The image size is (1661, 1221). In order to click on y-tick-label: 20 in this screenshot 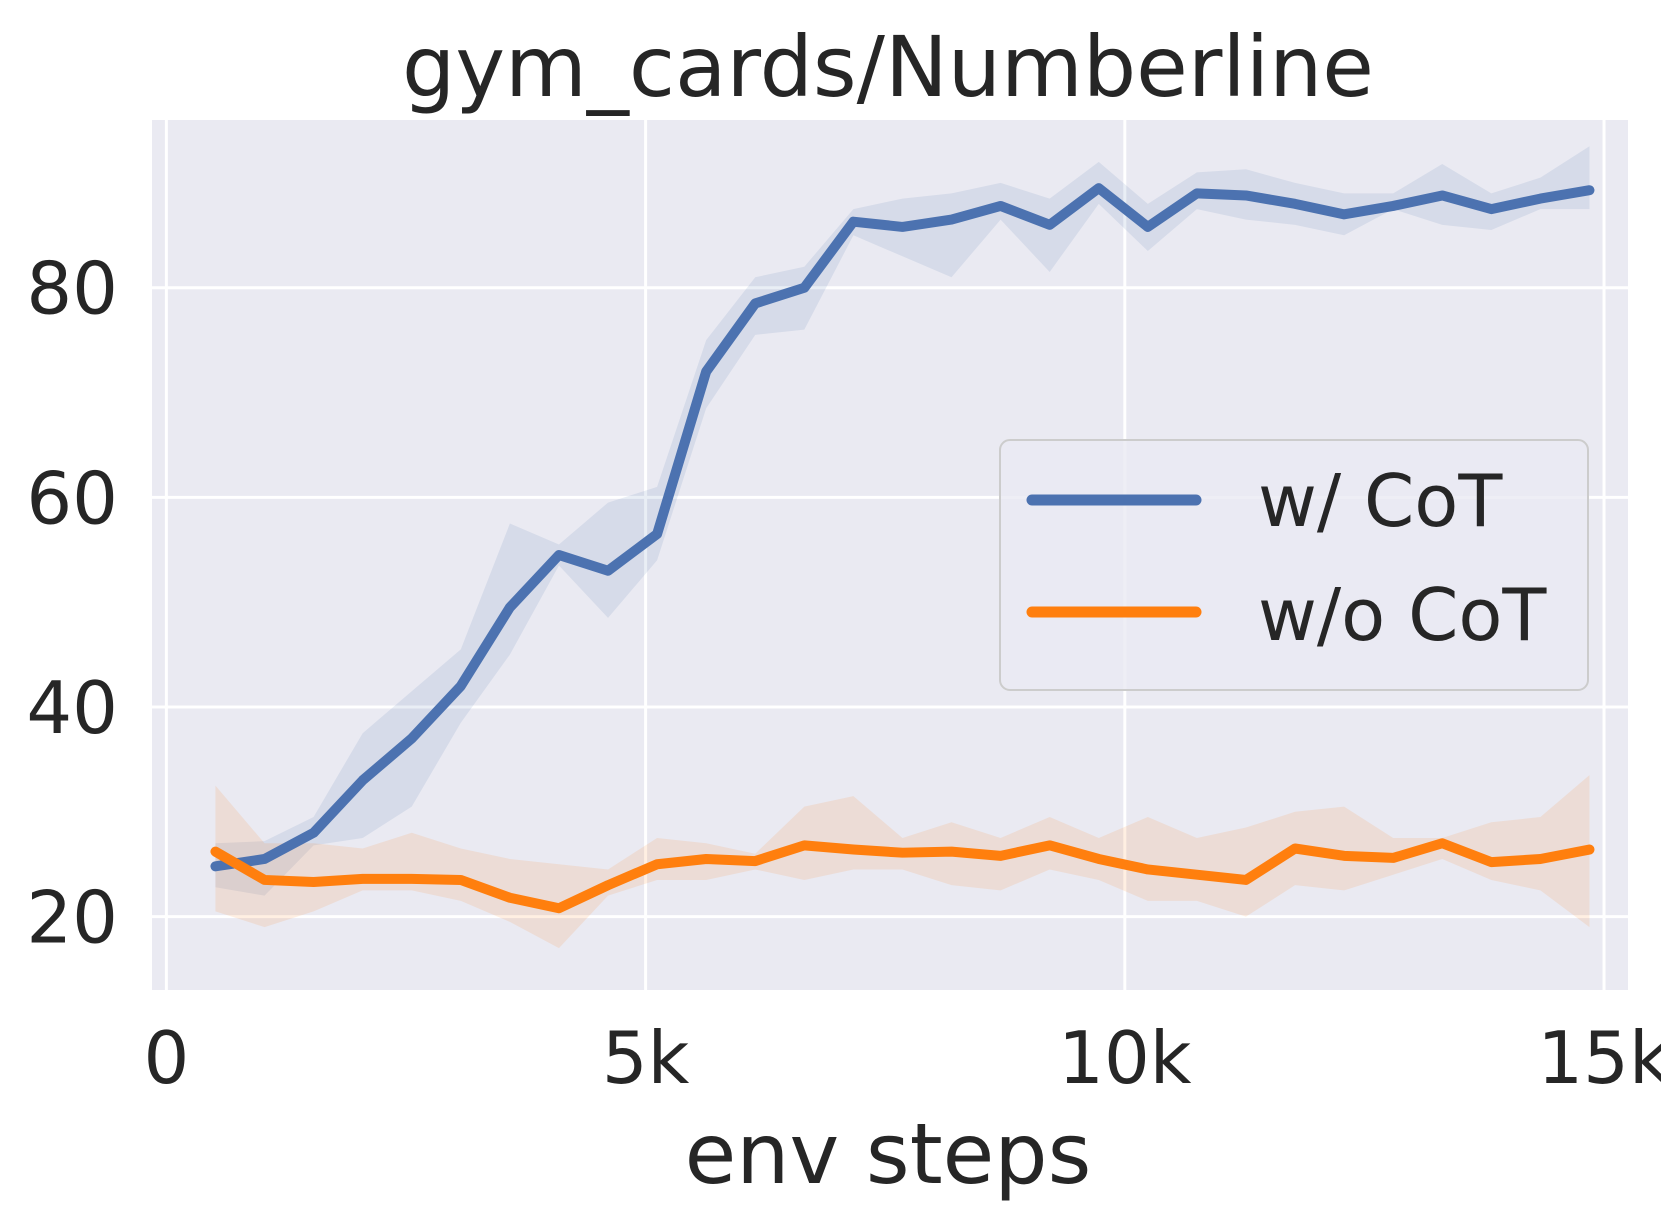, I will do `click(72, 918)`.